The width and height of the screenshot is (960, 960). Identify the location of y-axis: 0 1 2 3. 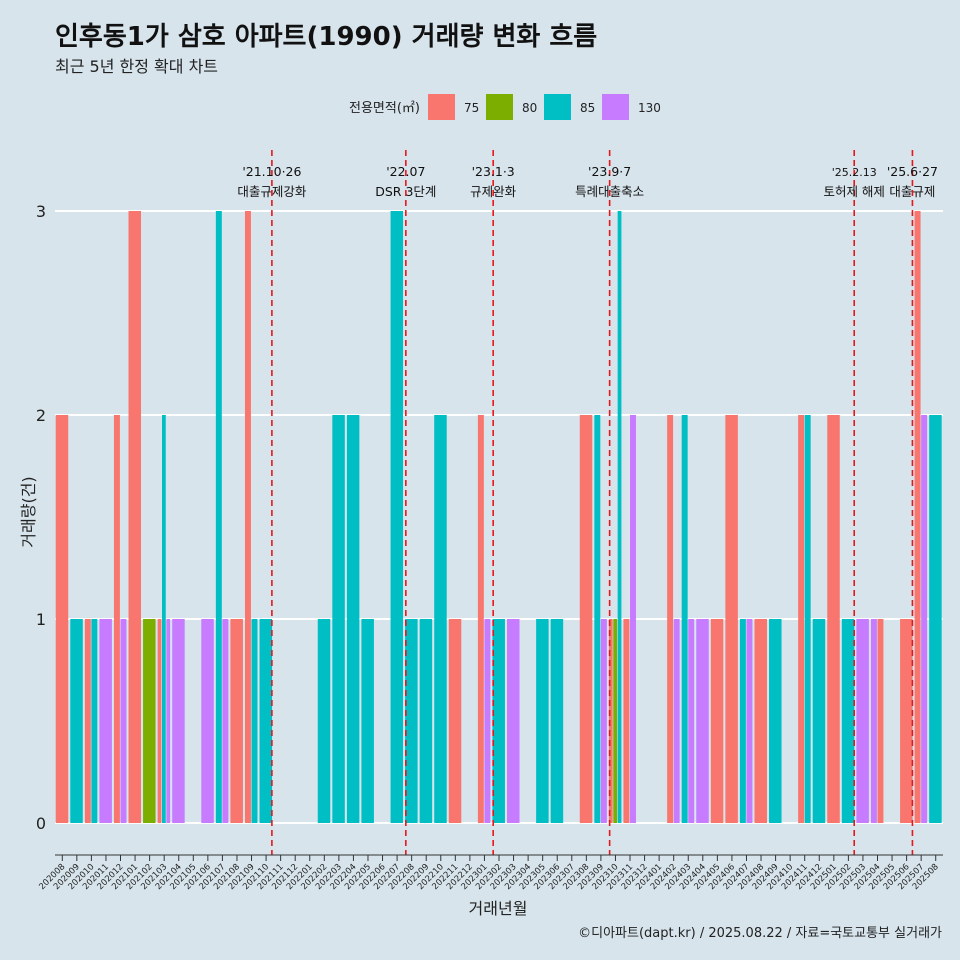
(41, 517).